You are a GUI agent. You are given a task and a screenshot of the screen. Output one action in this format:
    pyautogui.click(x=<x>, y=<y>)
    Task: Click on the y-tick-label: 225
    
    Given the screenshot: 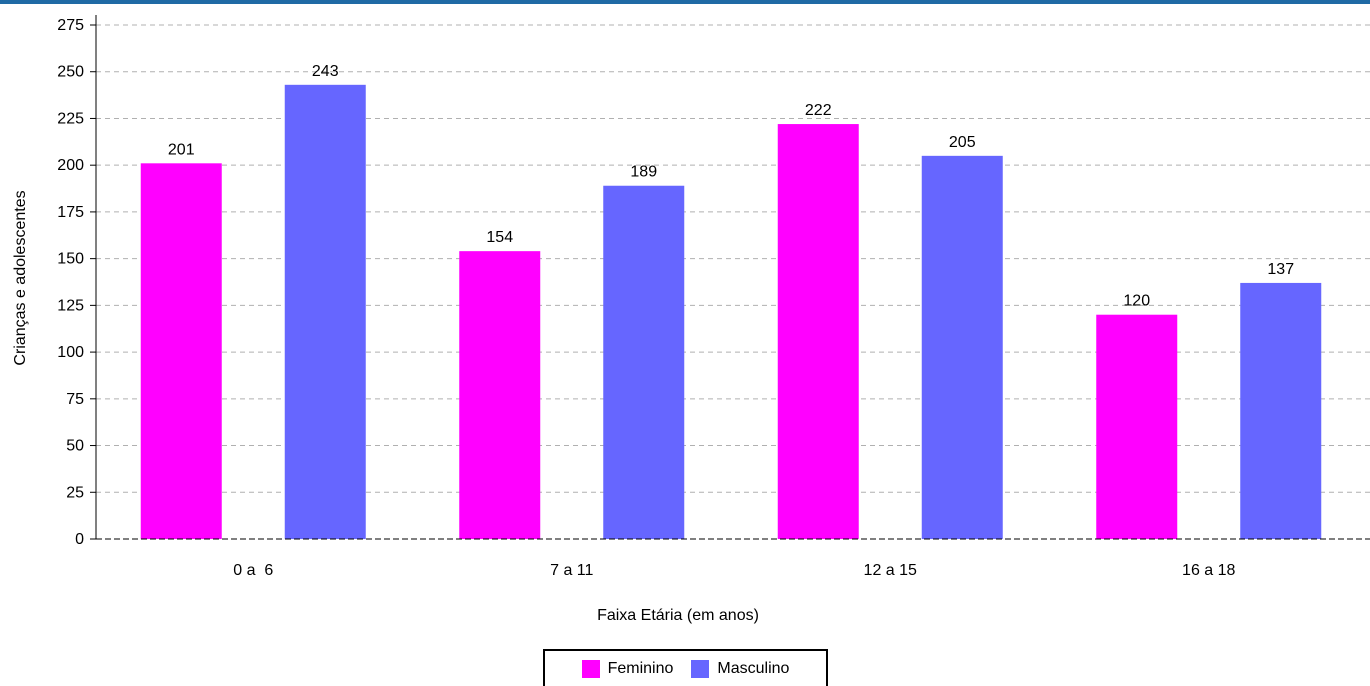 What is the action you would take?
    pyautogui.click(x=70, y=118)
    